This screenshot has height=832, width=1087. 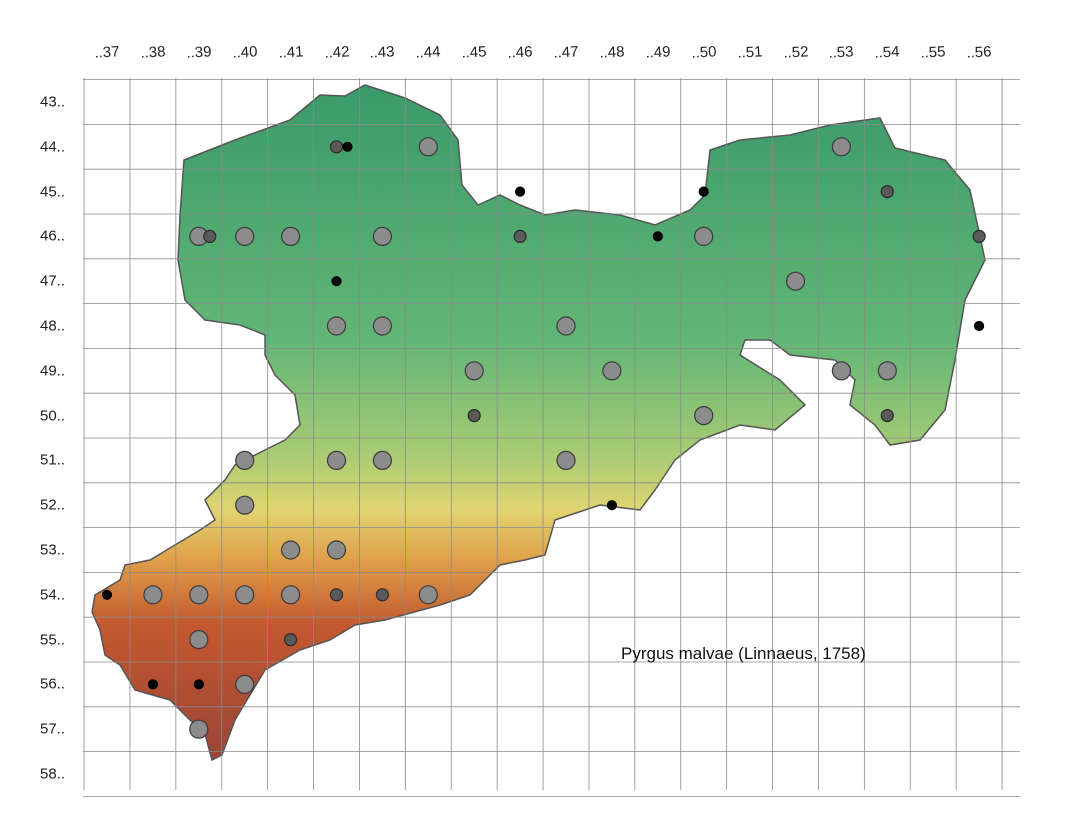 I want to click on row-label: 47.., so click(x=53, y=281).